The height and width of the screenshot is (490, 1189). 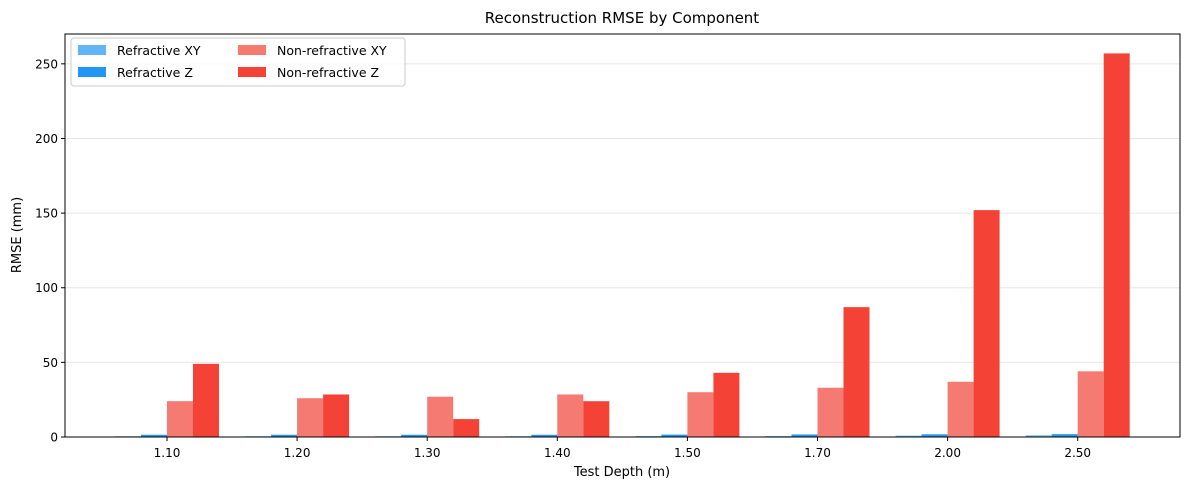 What do you see at coordinates (17, 235) in the screenshot?
I see `y-axis-label: RMSE (mm)` at bounding box center [17, 235].